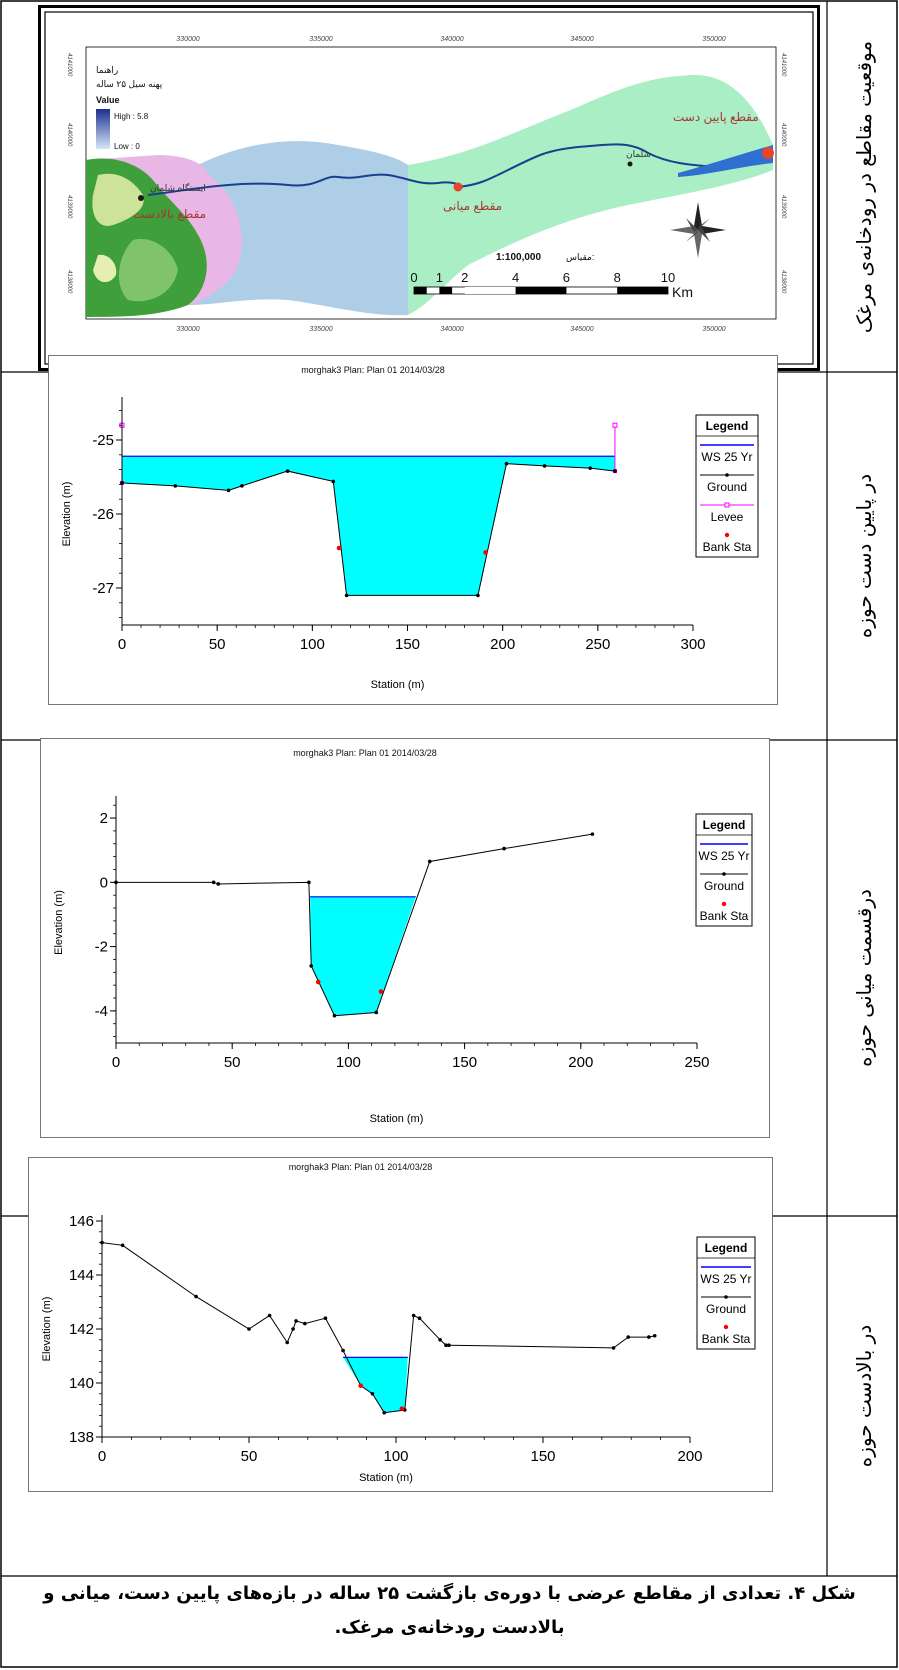  What do you see at coordinates (768, 153) in the screenshot?
I see `downstream-section-marker` at bounding box center [768, 153].